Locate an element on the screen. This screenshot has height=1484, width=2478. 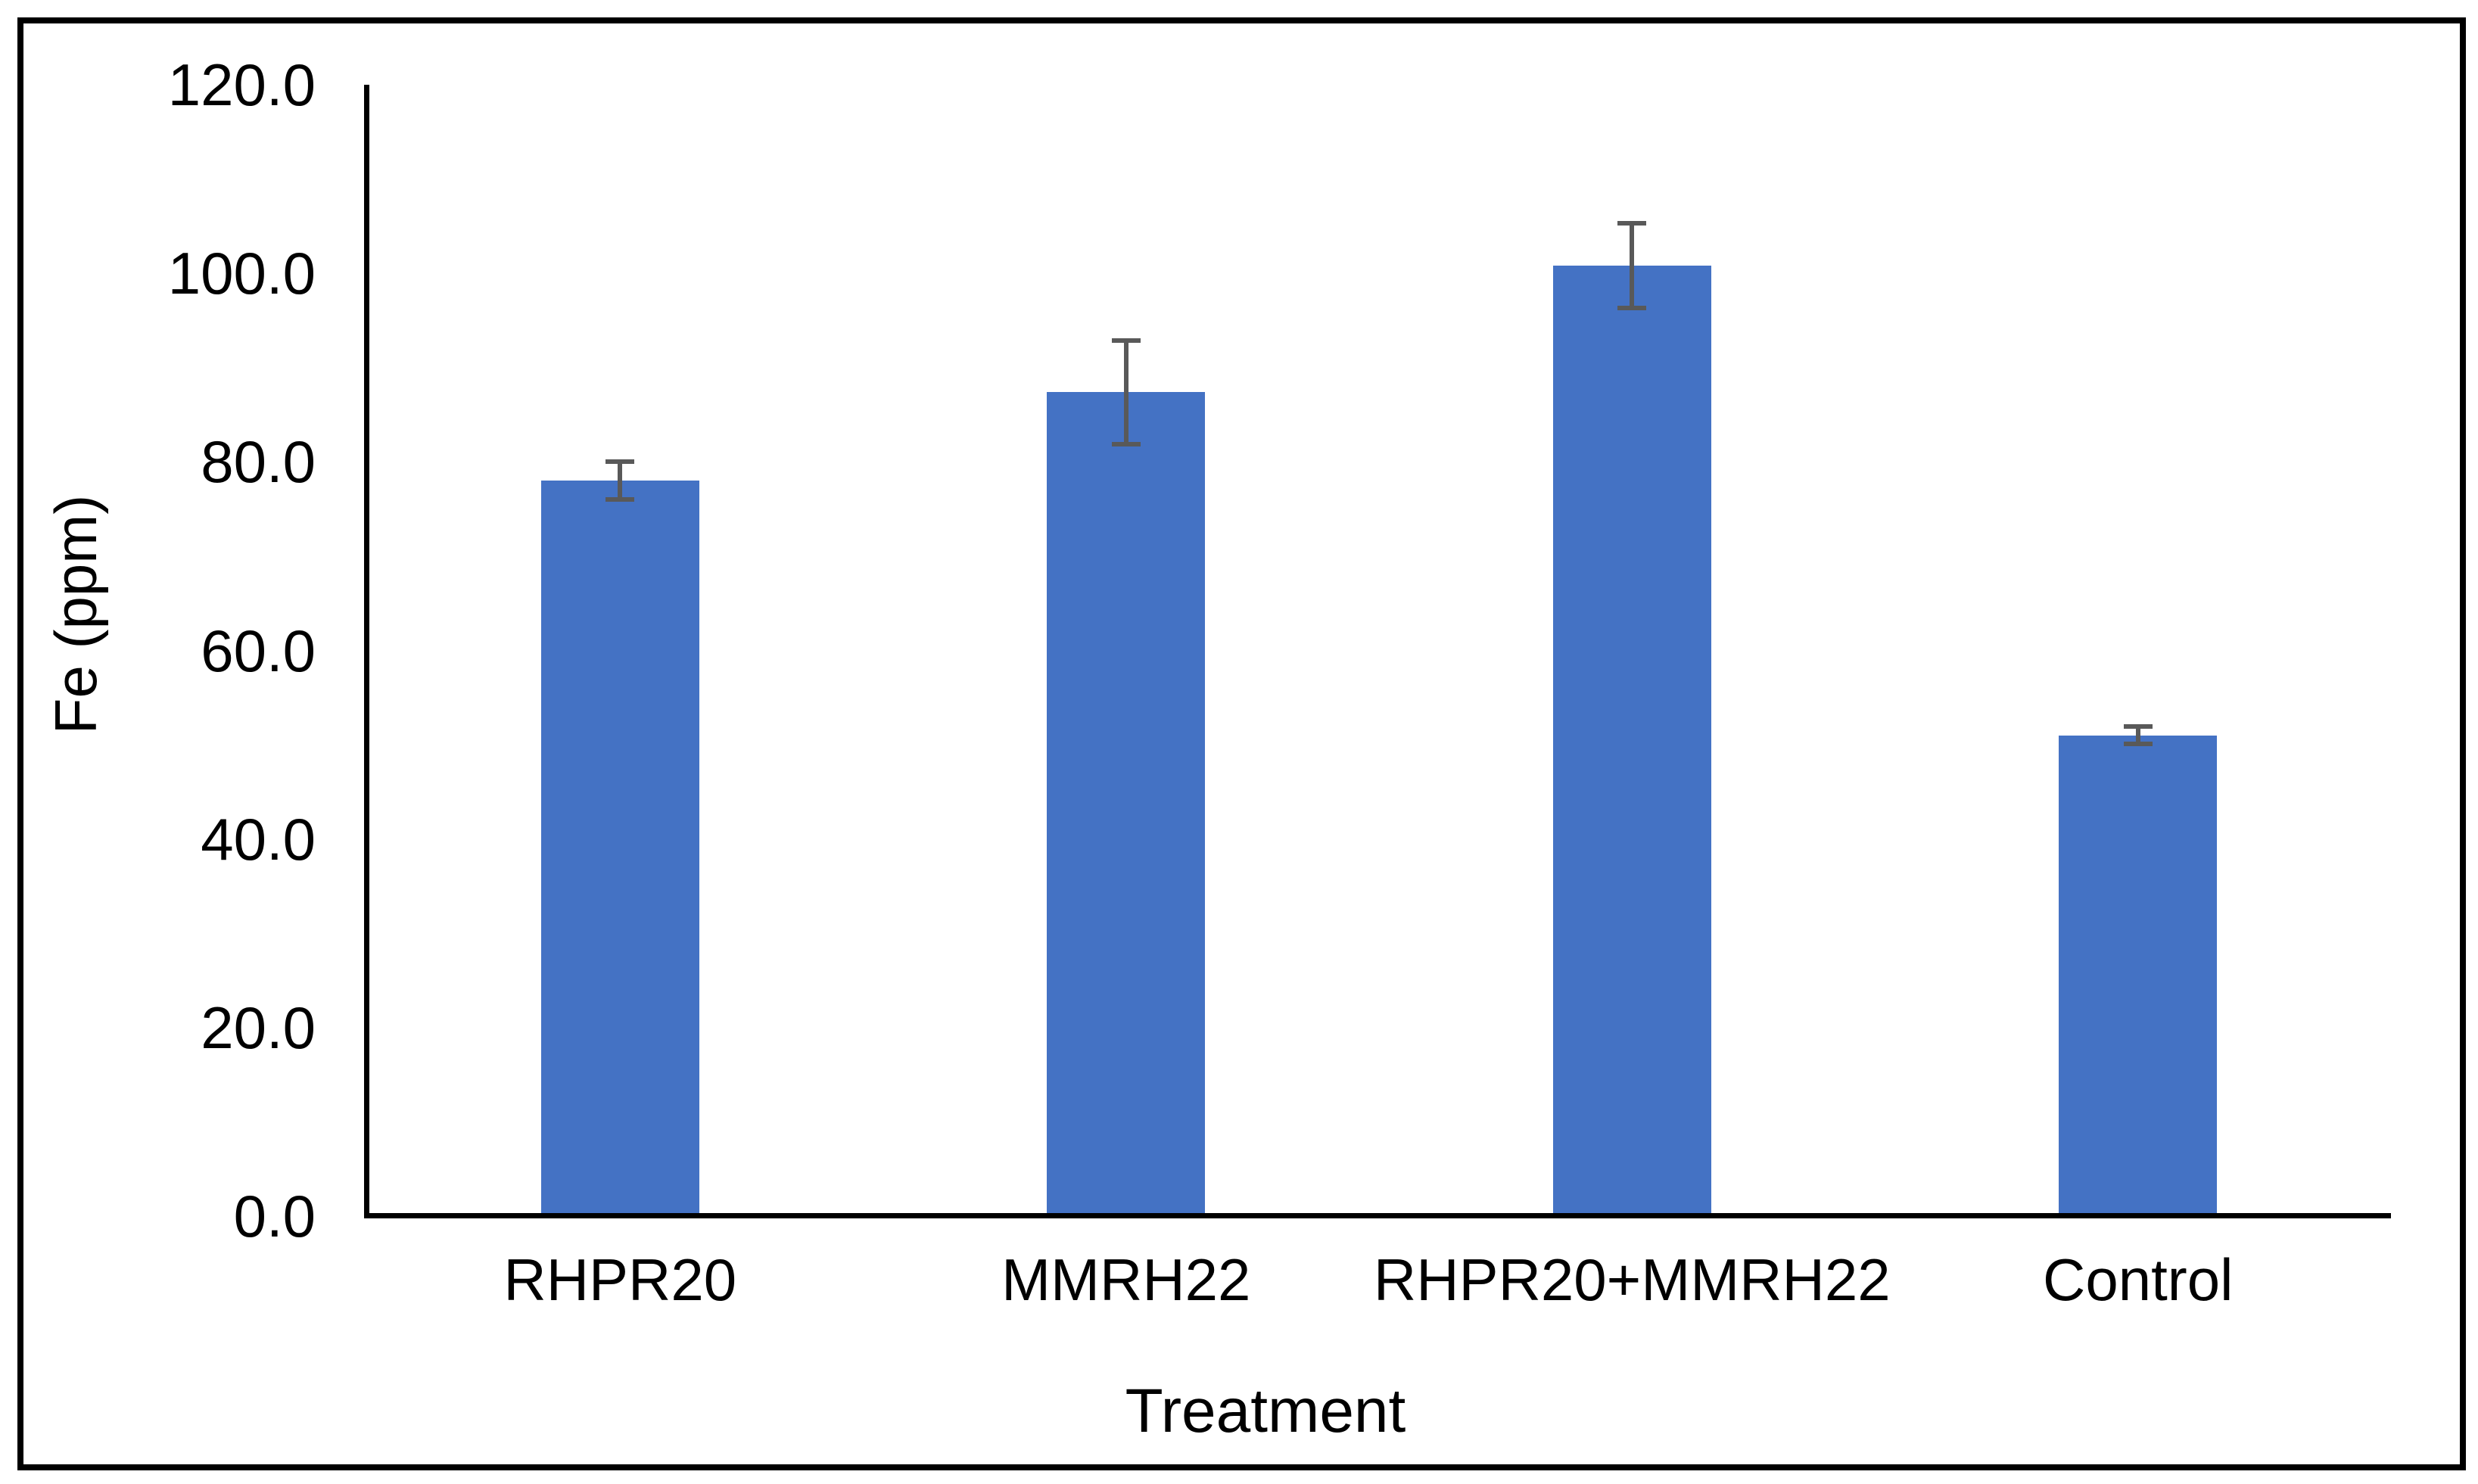
y-tick-label-20-0: 20.0 is located at coordinates (258, 1027).